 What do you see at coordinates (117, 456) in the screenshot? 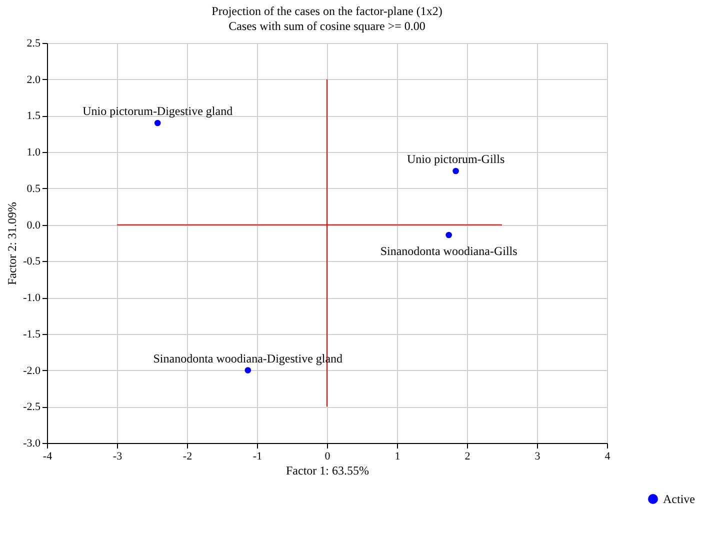
I see `x-tick-label: -3` at bounding box center [117, 456].